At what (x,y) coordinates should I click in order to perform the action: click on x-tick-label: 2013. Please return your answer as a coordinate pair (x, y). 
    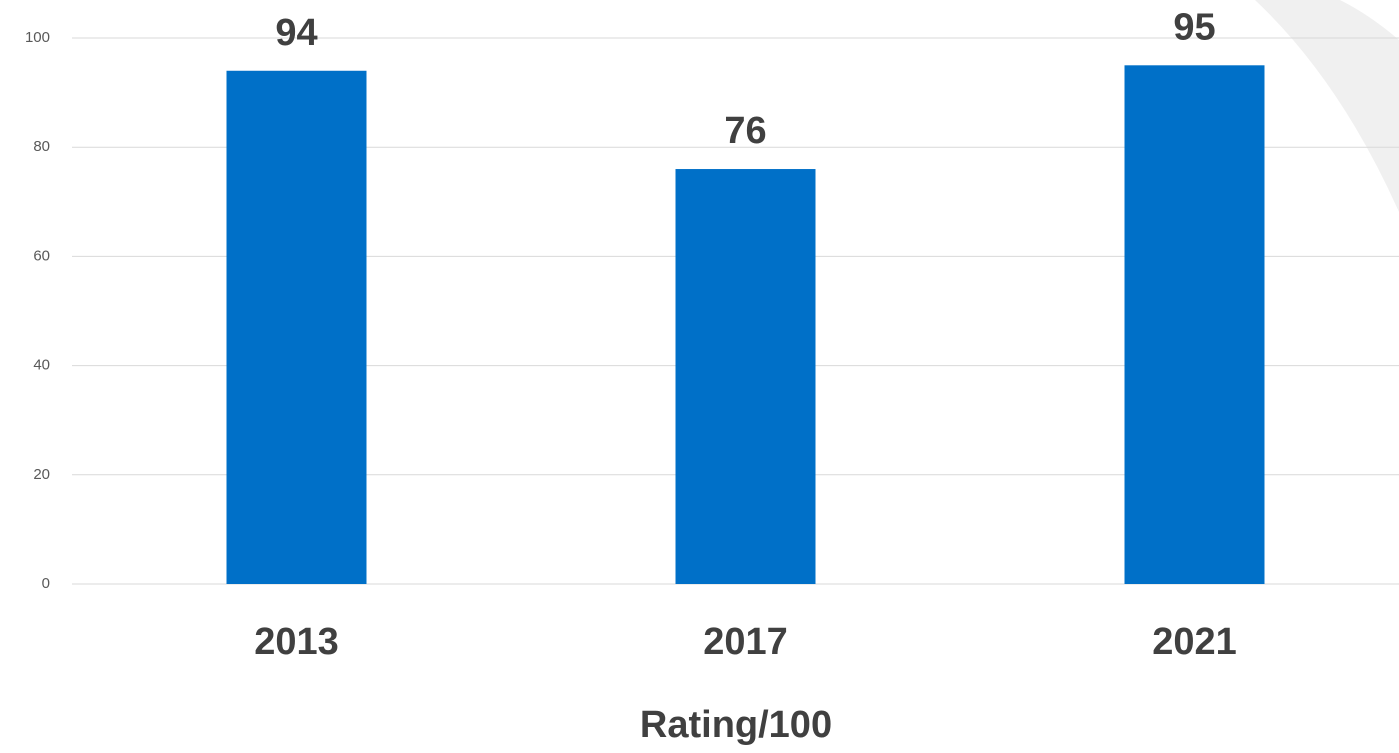
    Looking at the image, I should click on (296, 642).